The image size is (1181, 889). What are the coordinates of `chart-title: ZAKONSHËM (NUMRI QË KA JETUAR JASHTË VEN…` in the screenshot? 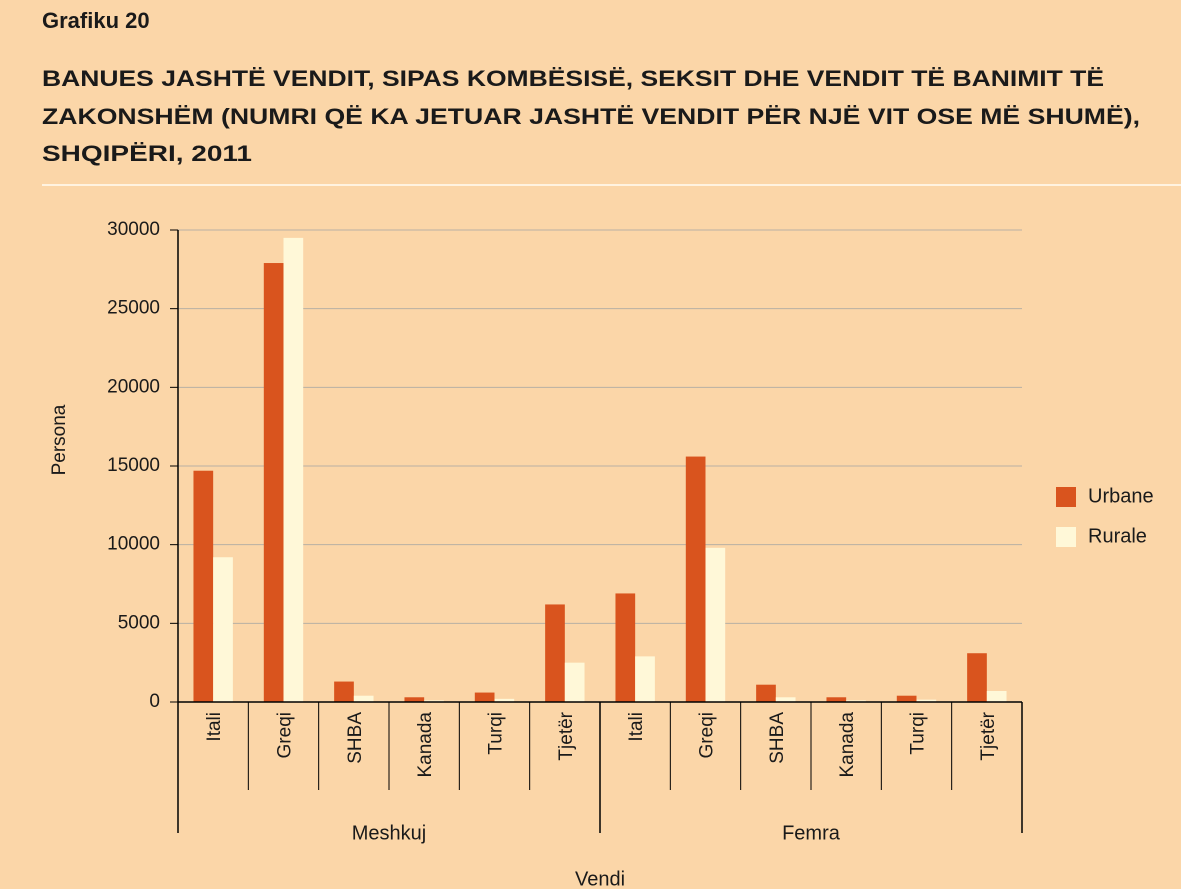 It's located at (591, 116).